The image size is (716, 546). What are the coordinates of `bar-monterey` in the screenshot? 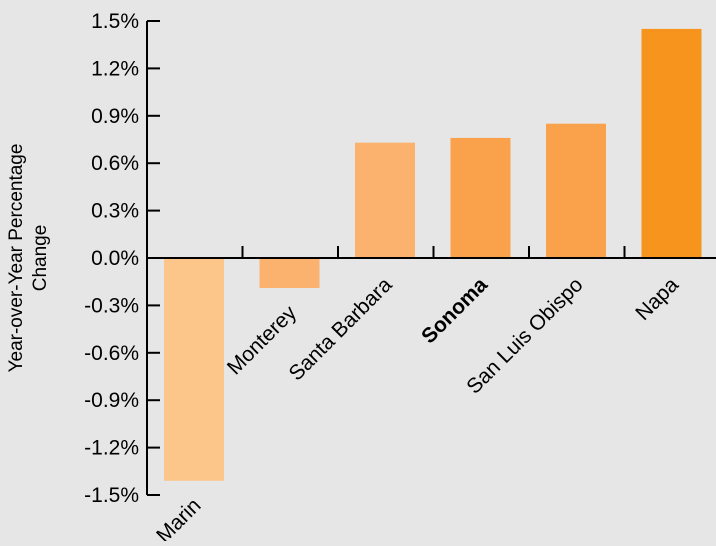 It's located at (289, 273).